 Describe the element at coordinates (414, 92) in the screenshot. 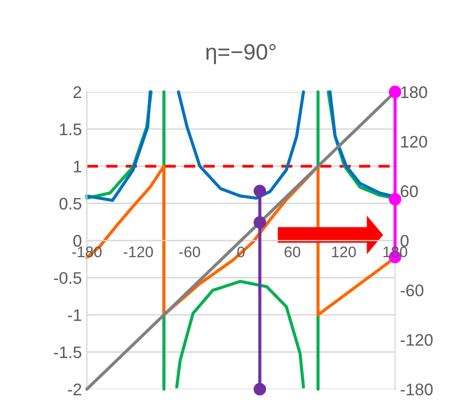

I see `y2-tick-label: 180` at that location.